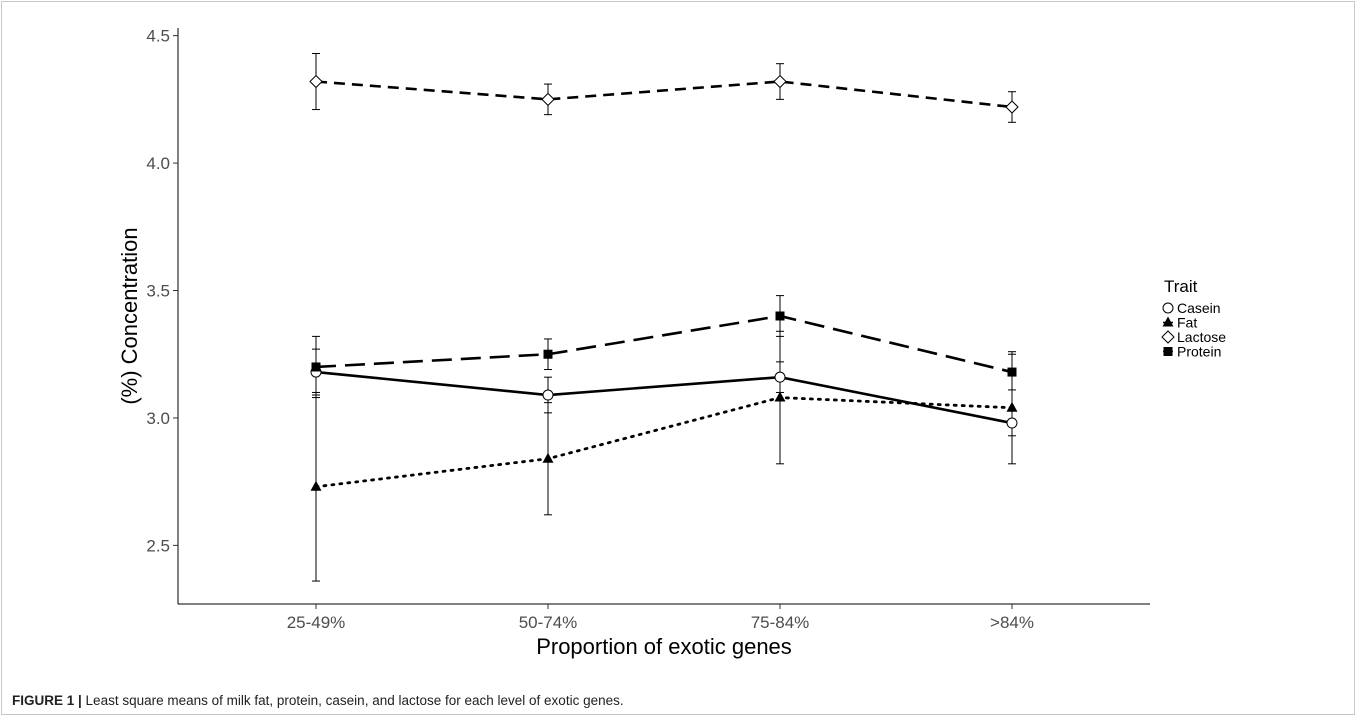 The height and width of the screenshot is (718, 1358). I want to click on x-tick-label: >84%, so click(1012, 622).